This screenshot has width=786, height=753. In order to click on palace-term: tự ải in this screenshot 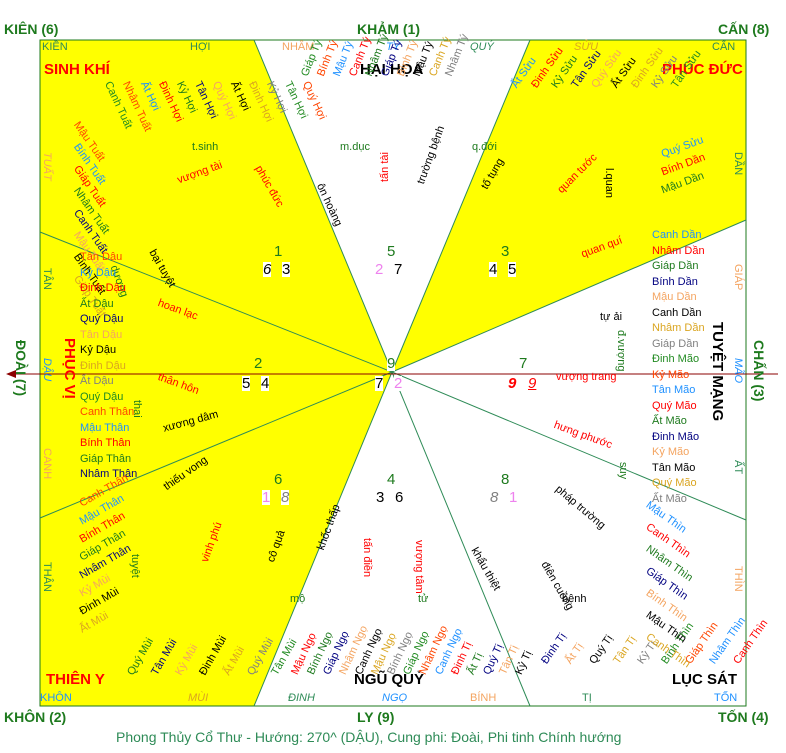, I will do `click(611, 317)`.